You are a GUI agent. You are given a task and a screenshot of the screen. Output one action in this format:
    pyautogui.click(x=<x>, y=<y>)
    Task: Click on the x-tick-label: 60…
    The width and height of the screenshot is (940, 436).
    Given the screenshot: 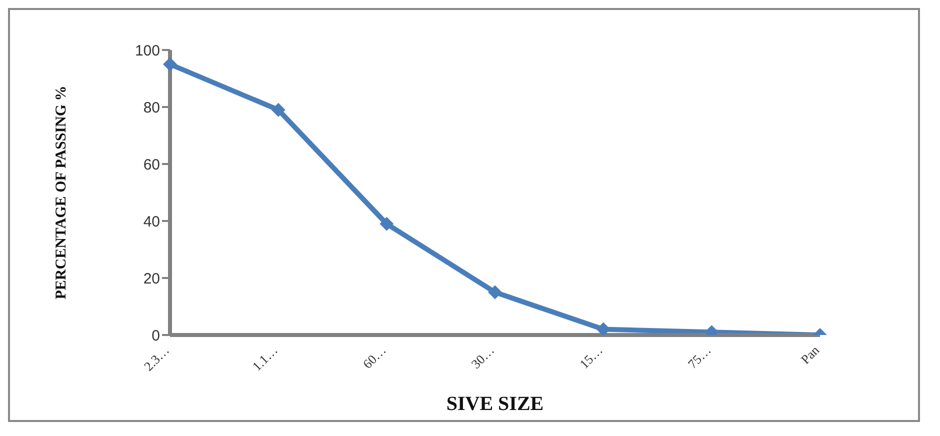 What is the action you would take?
    pyautogui.click(x=374, y=357)
    